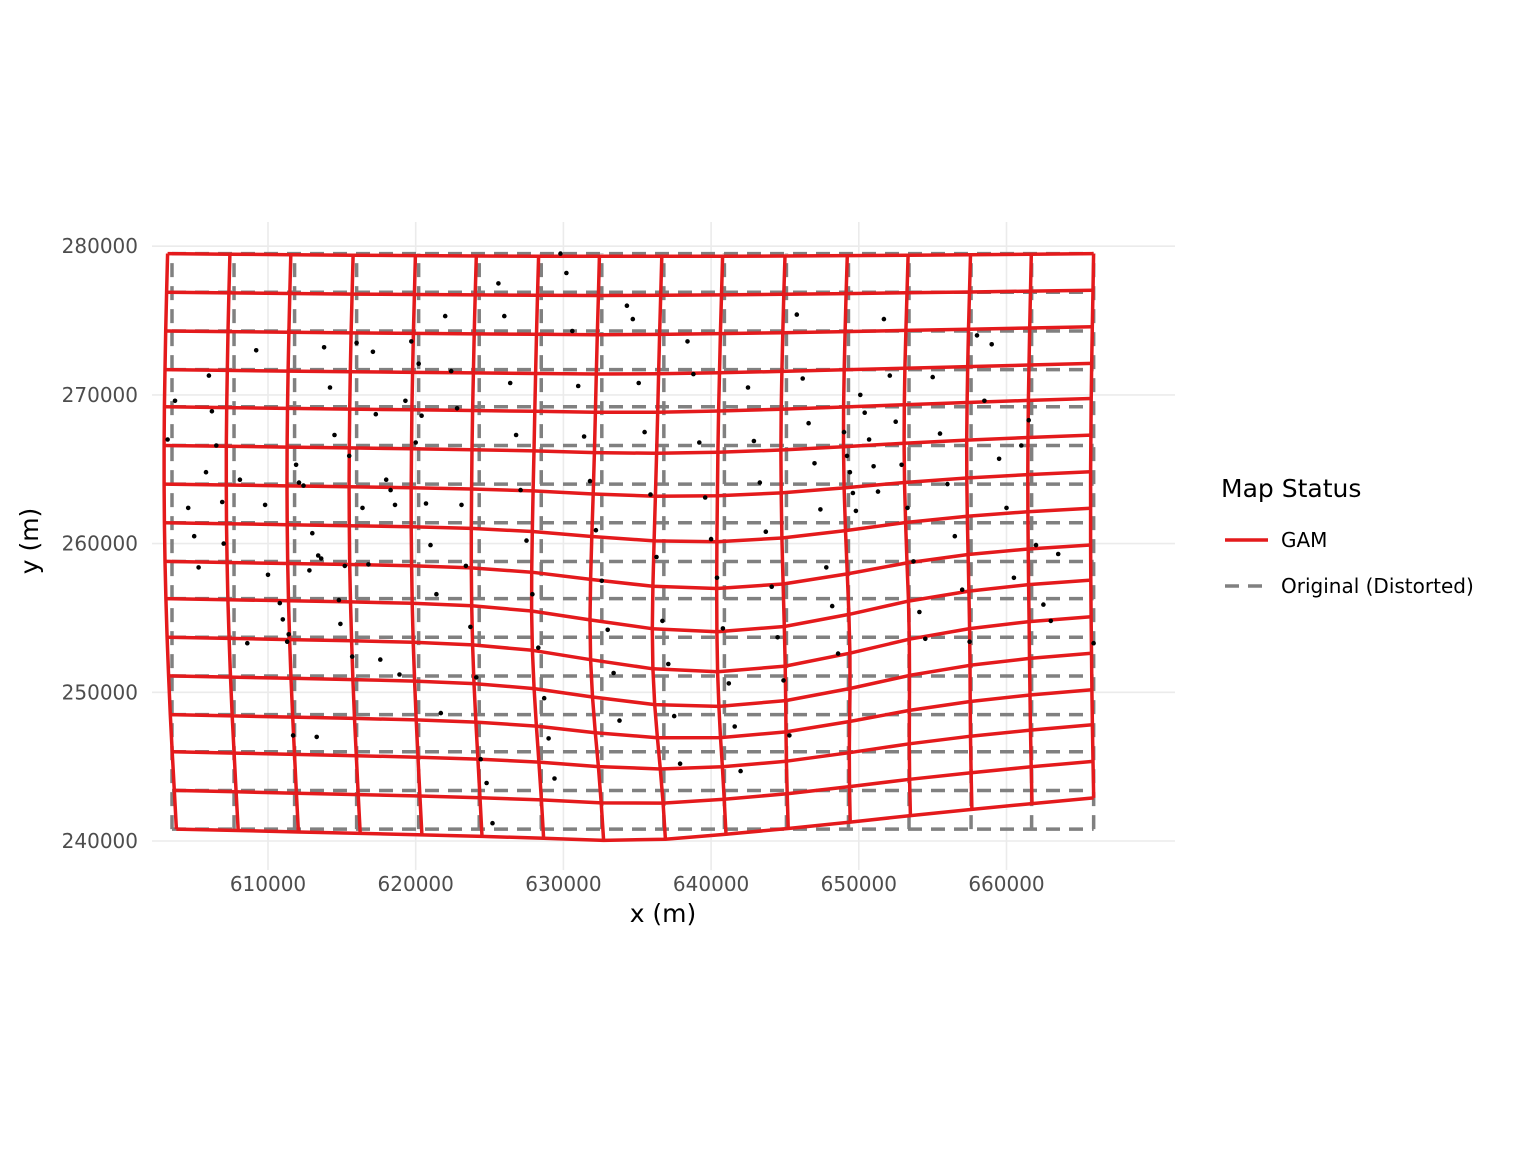 This screenshot has height=1152, width=1536. What do you see at coordinates (563, 884) in the screenshot?
I see `x-tick-label: 630000` at bounding box center [563, 884].